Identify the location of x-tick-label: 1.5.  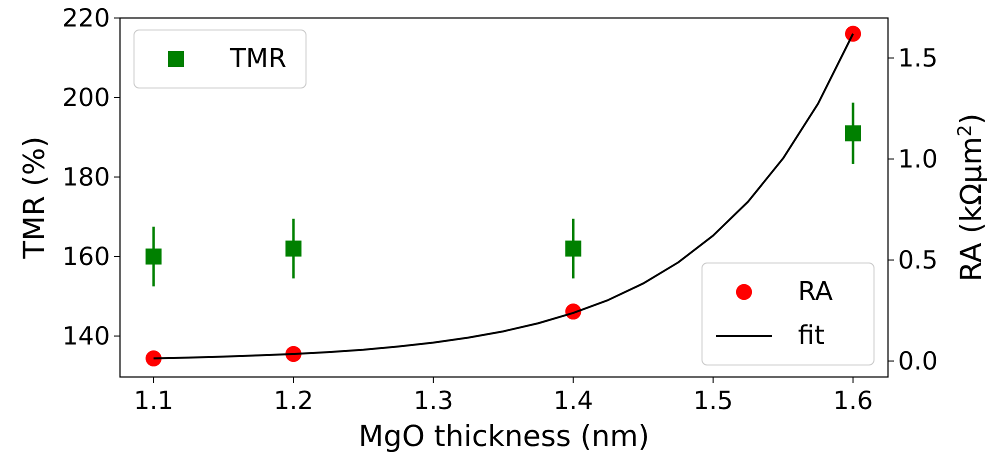
(713, 400).